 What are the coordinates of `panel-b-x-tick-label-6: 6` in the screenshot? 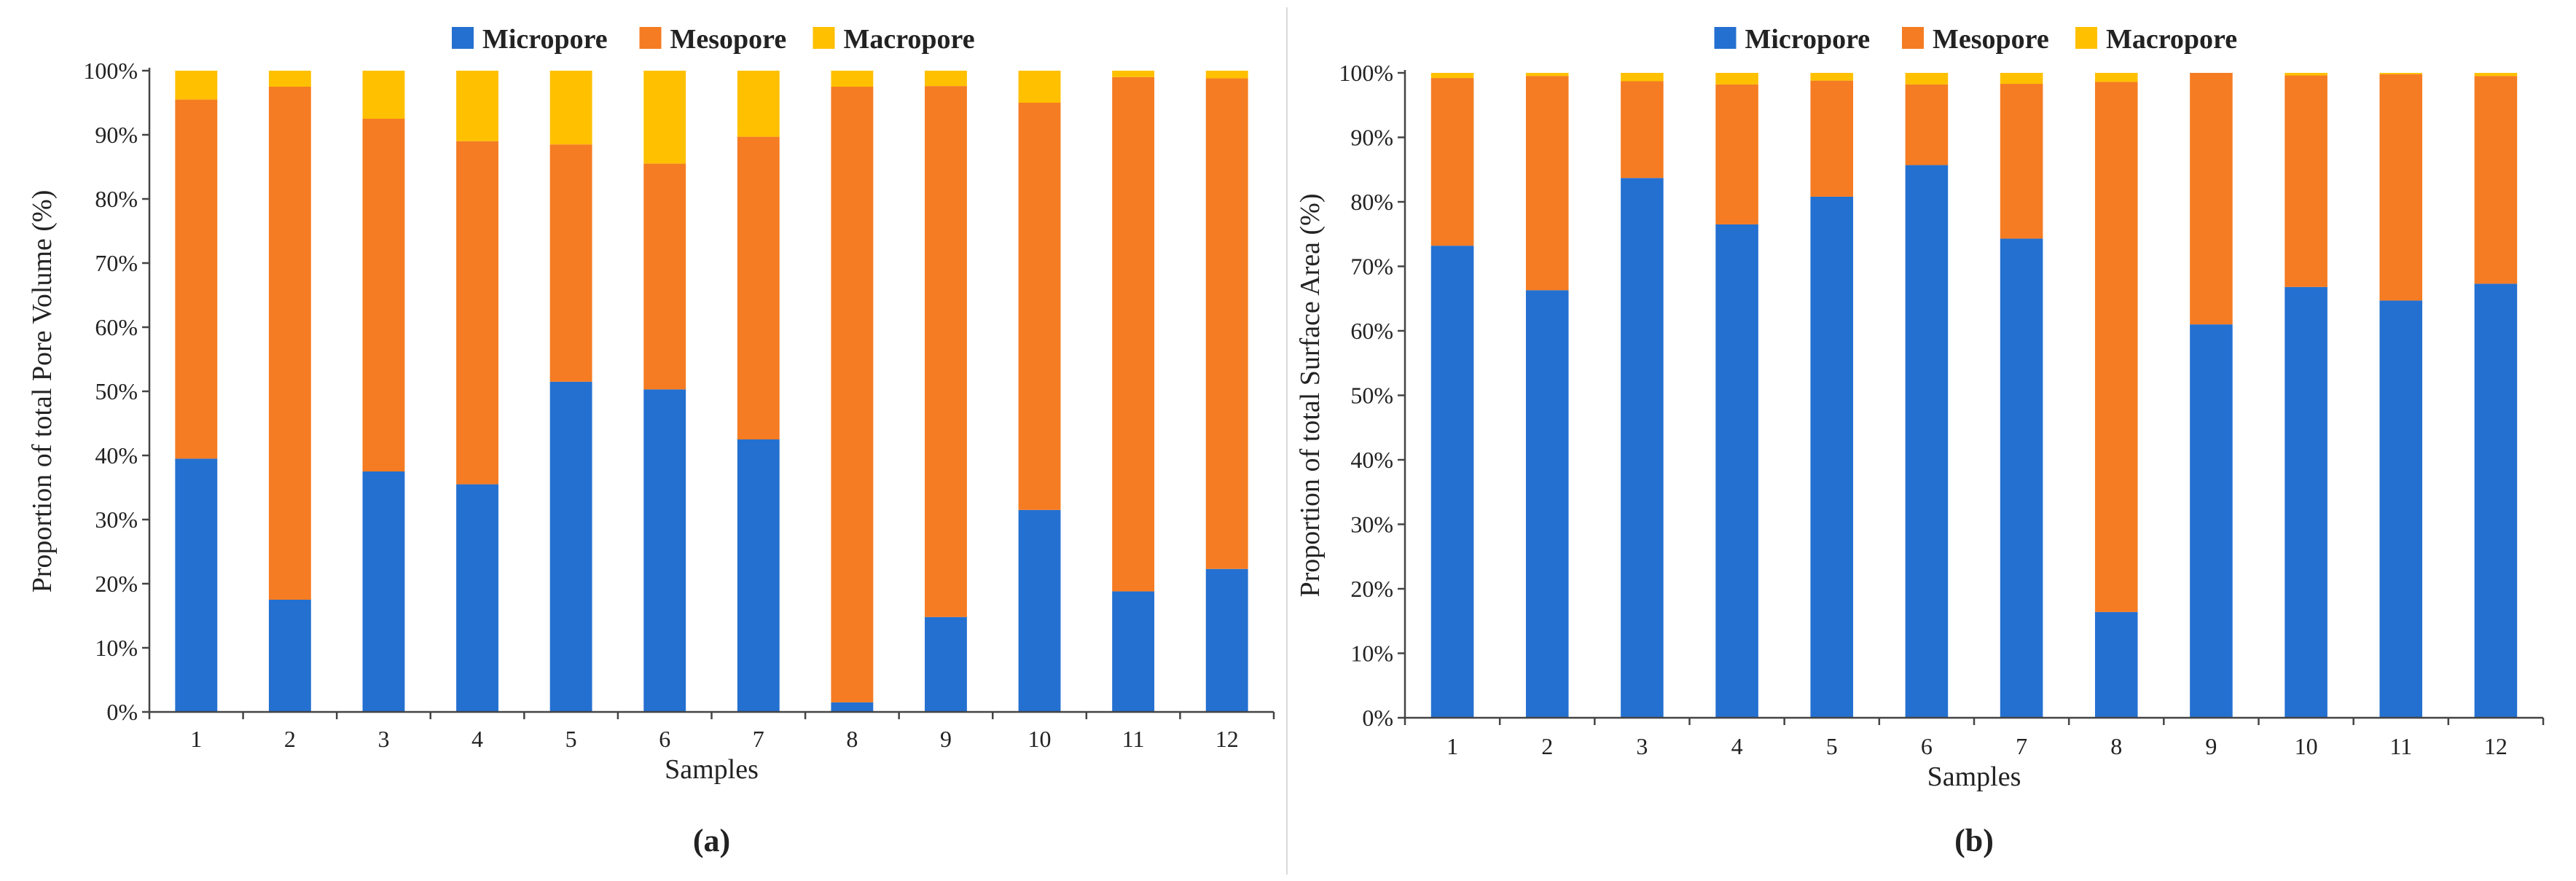 It's located at (1927, 746).